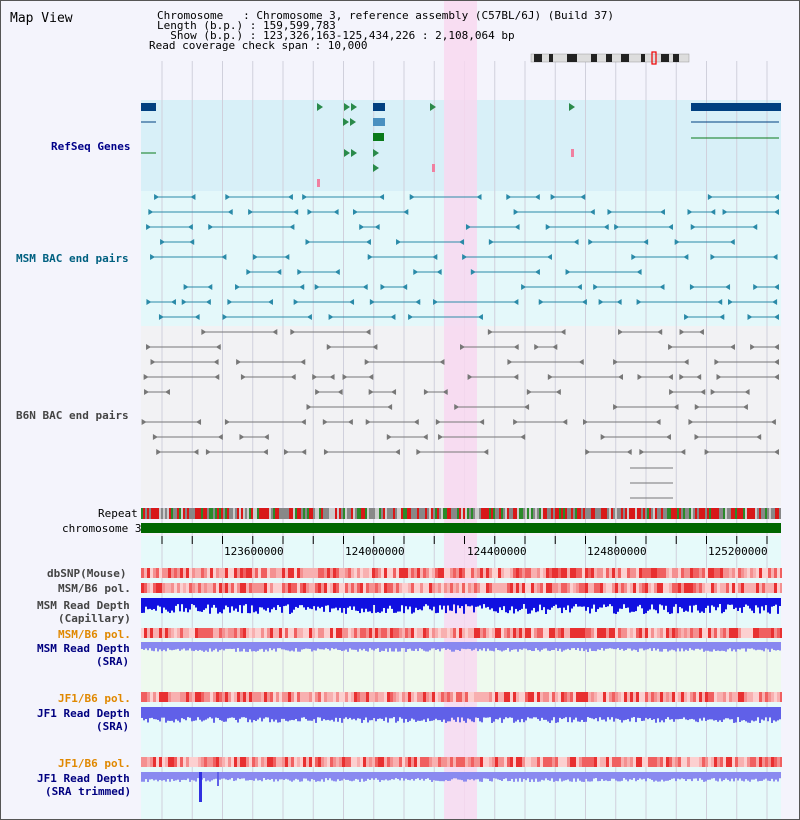 This screenshot has height=820, width=800. What do you see at coordinates (83, 605) in the screenshot?
I see `track-label-msm-read-depth-capillary: MSM Read Depth` at bounding box center [83, 605].